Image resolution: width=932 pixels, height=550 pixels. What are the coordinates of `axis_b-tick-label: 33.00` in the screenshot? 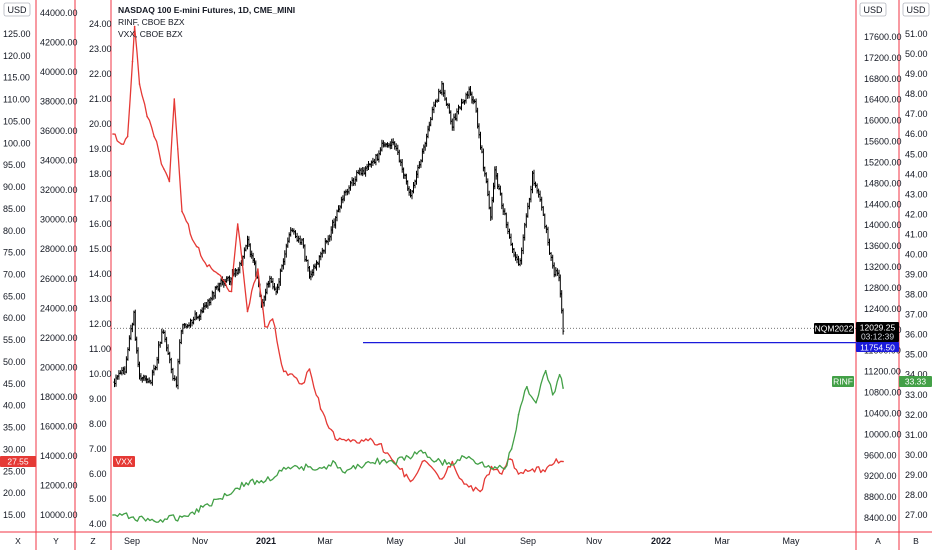 It's located at (916, 395).